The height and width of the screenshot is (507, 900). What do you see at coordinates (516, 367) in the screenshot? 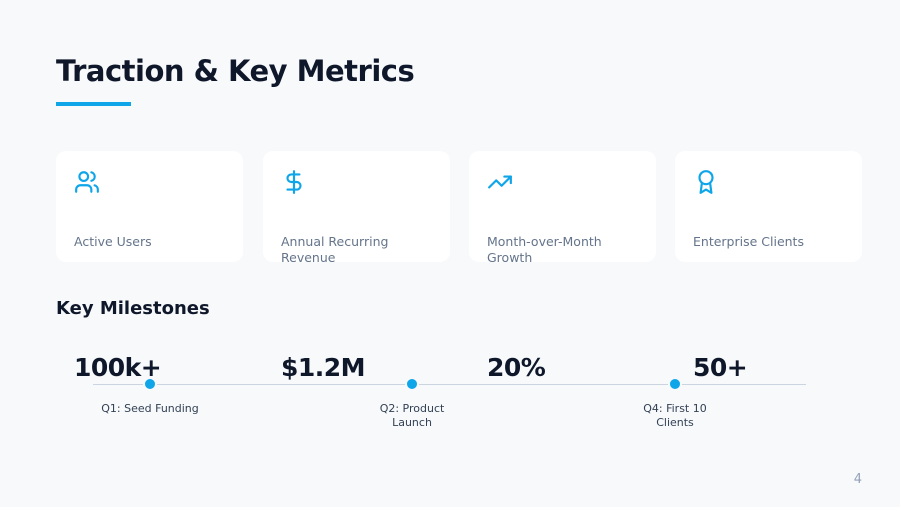
I see `metric-value: 20%` at bounding box center [516, 367].